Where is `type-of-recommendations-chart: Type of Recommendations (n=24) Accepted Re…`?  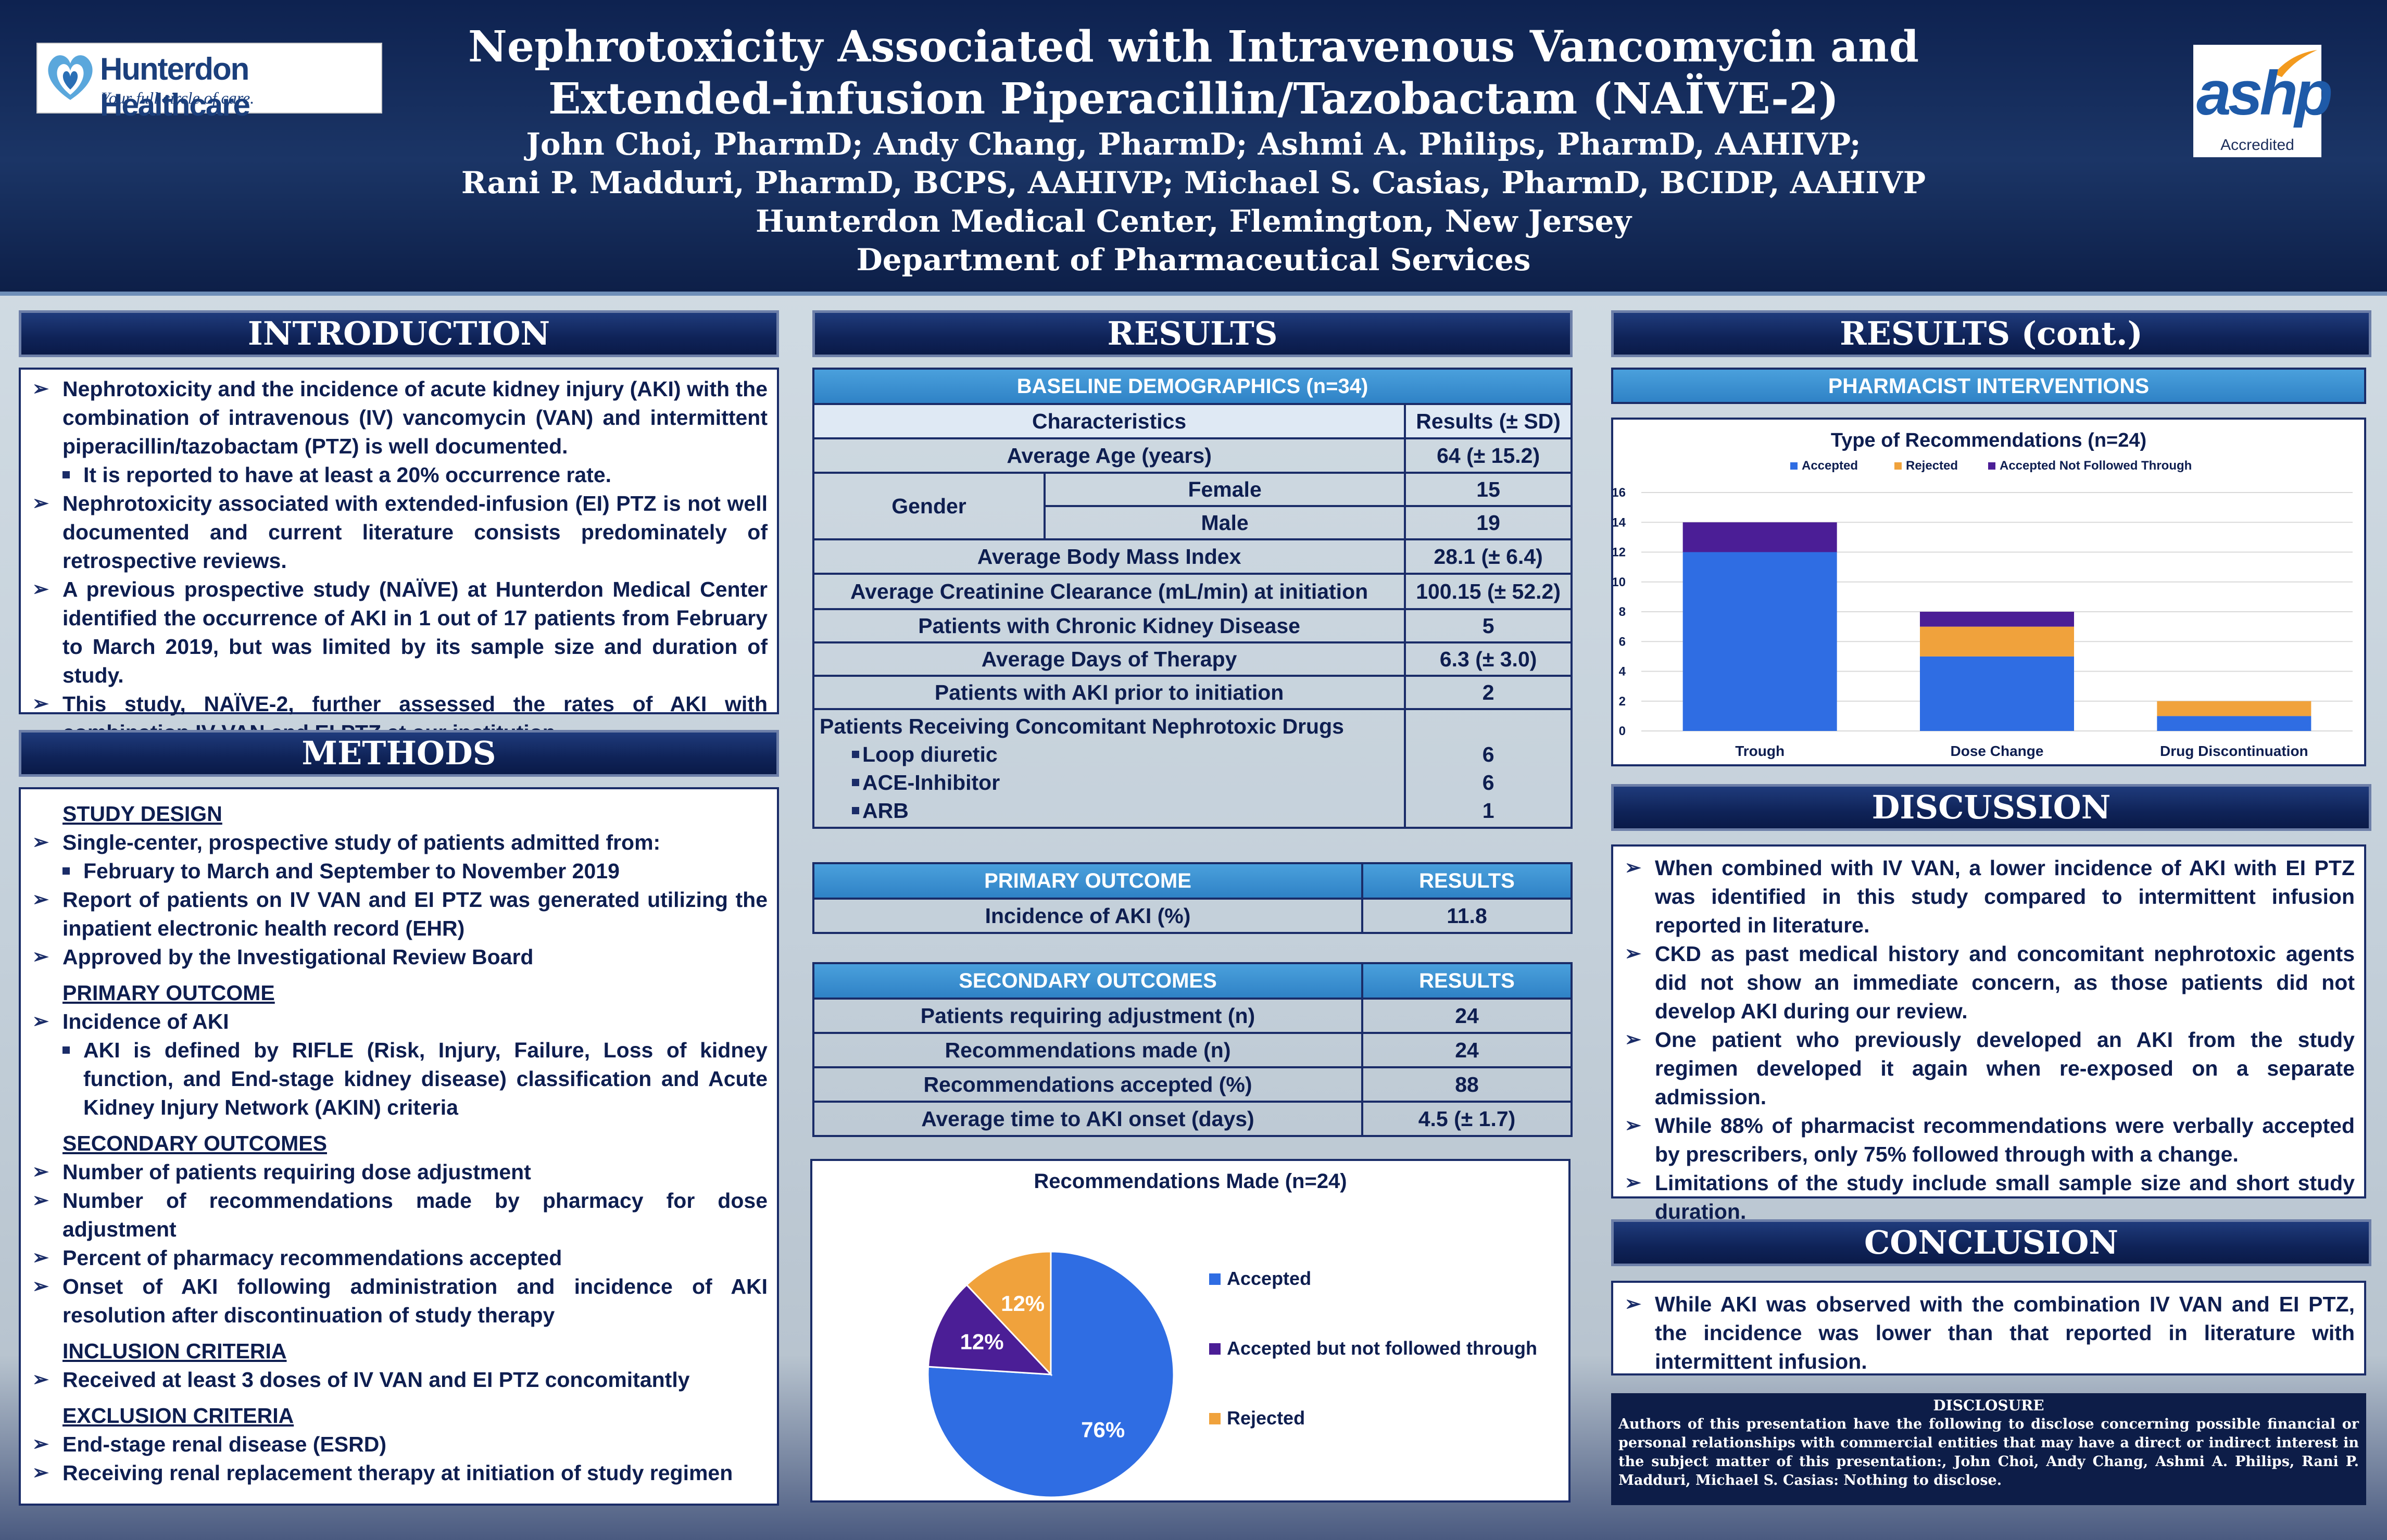 type-of-recommendations-chart: Type of Recommendations (n=24) Accepted Re… is located at coordinates (1983, 594).